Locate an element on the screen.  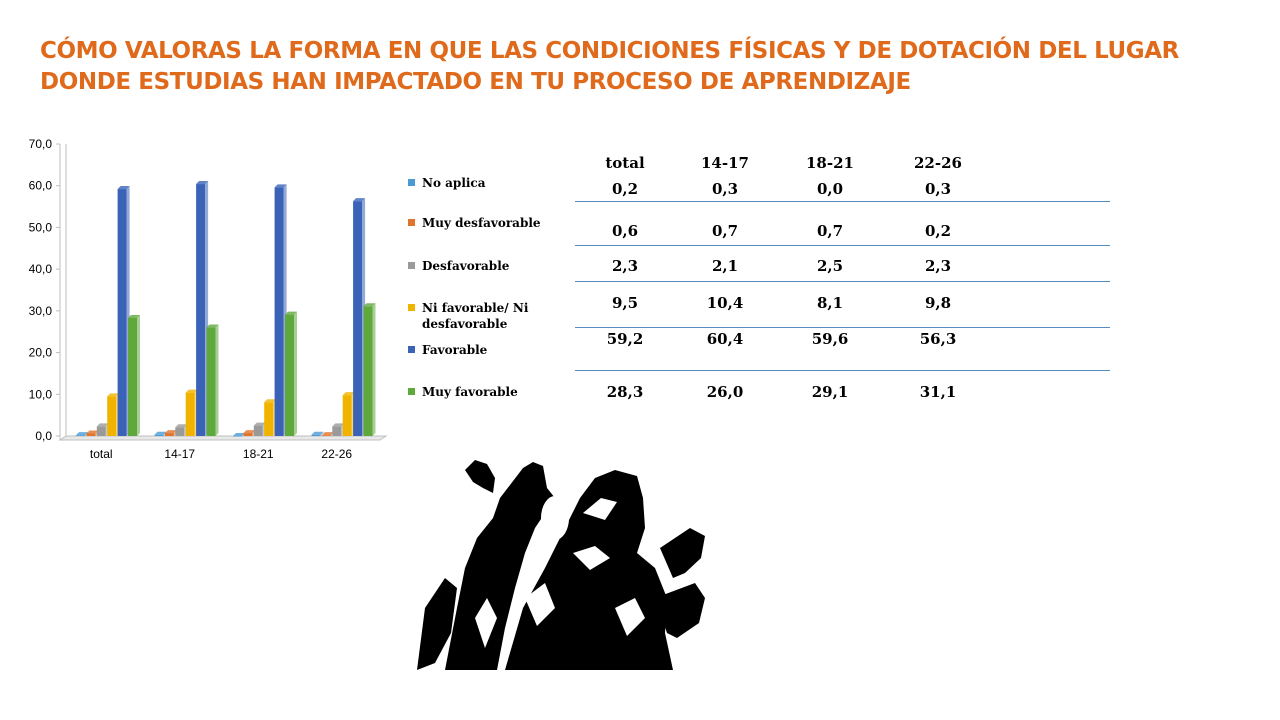
table-cell: 0,0 is located at coordinates (830, 189).